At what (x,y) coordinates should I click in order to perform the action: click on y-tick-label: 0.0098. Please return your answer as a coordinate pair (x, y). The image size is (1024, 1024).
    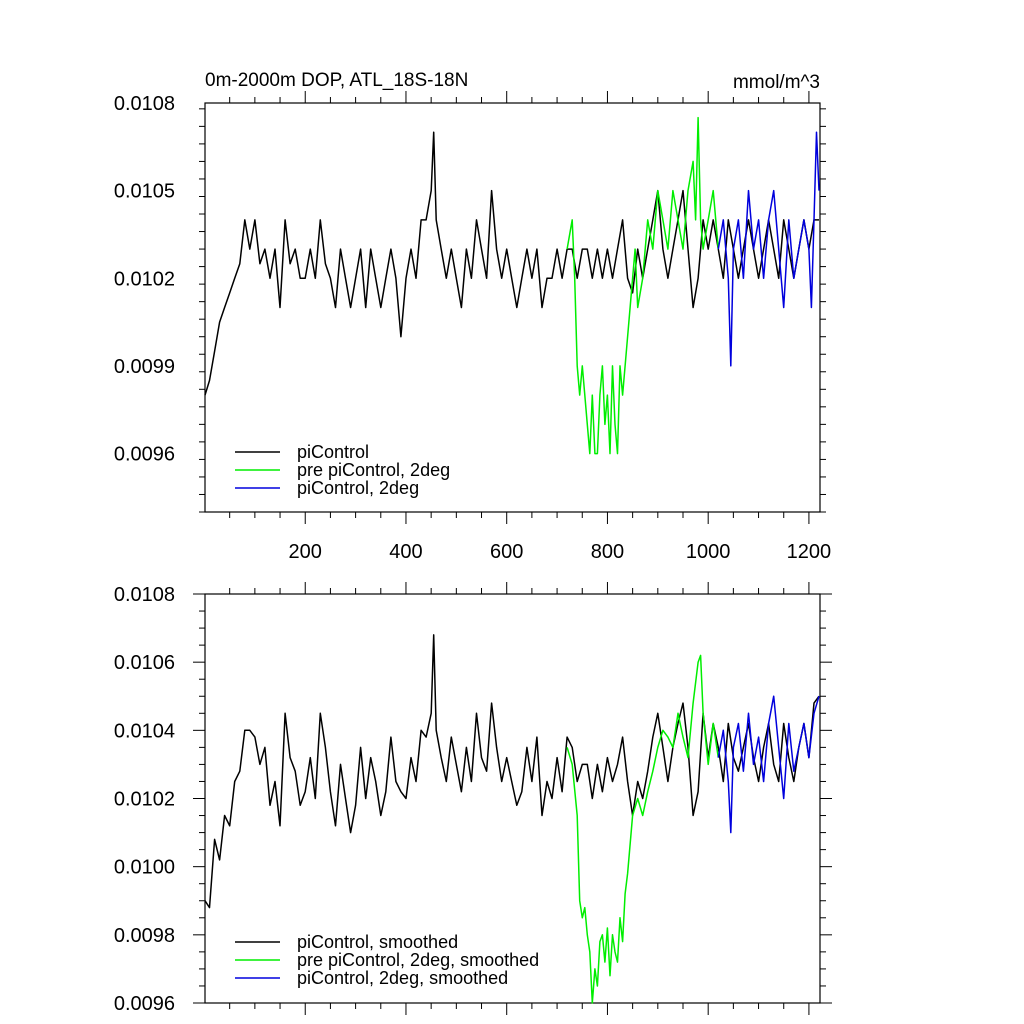
    Looking at the image, I should click on (144, 936).